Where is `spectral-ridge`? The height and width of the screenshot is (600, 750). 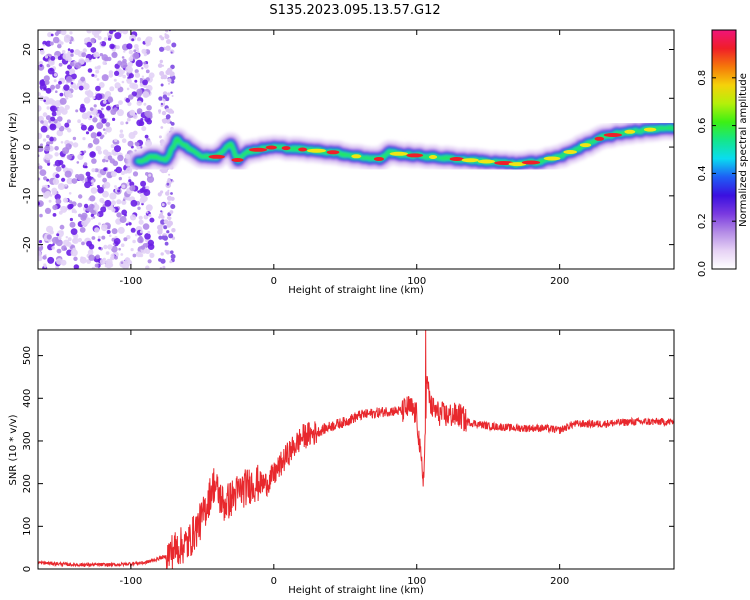 spectral-ridge is located at coordinates (400, 146).